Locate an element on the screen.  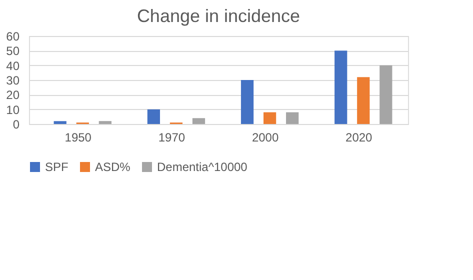
y-tick-label: 50 is located at coordinates (13, 51).